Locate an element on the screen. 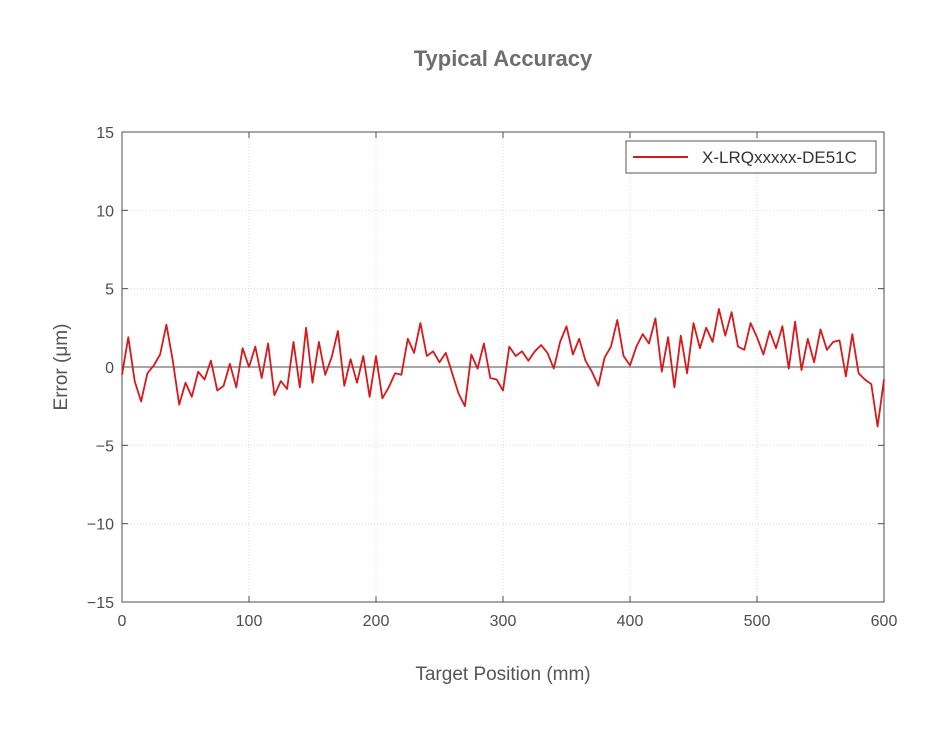 The width and height of the screenshot is (946, 732). y-tick-label: 10 is located at coordinates (105, 211).